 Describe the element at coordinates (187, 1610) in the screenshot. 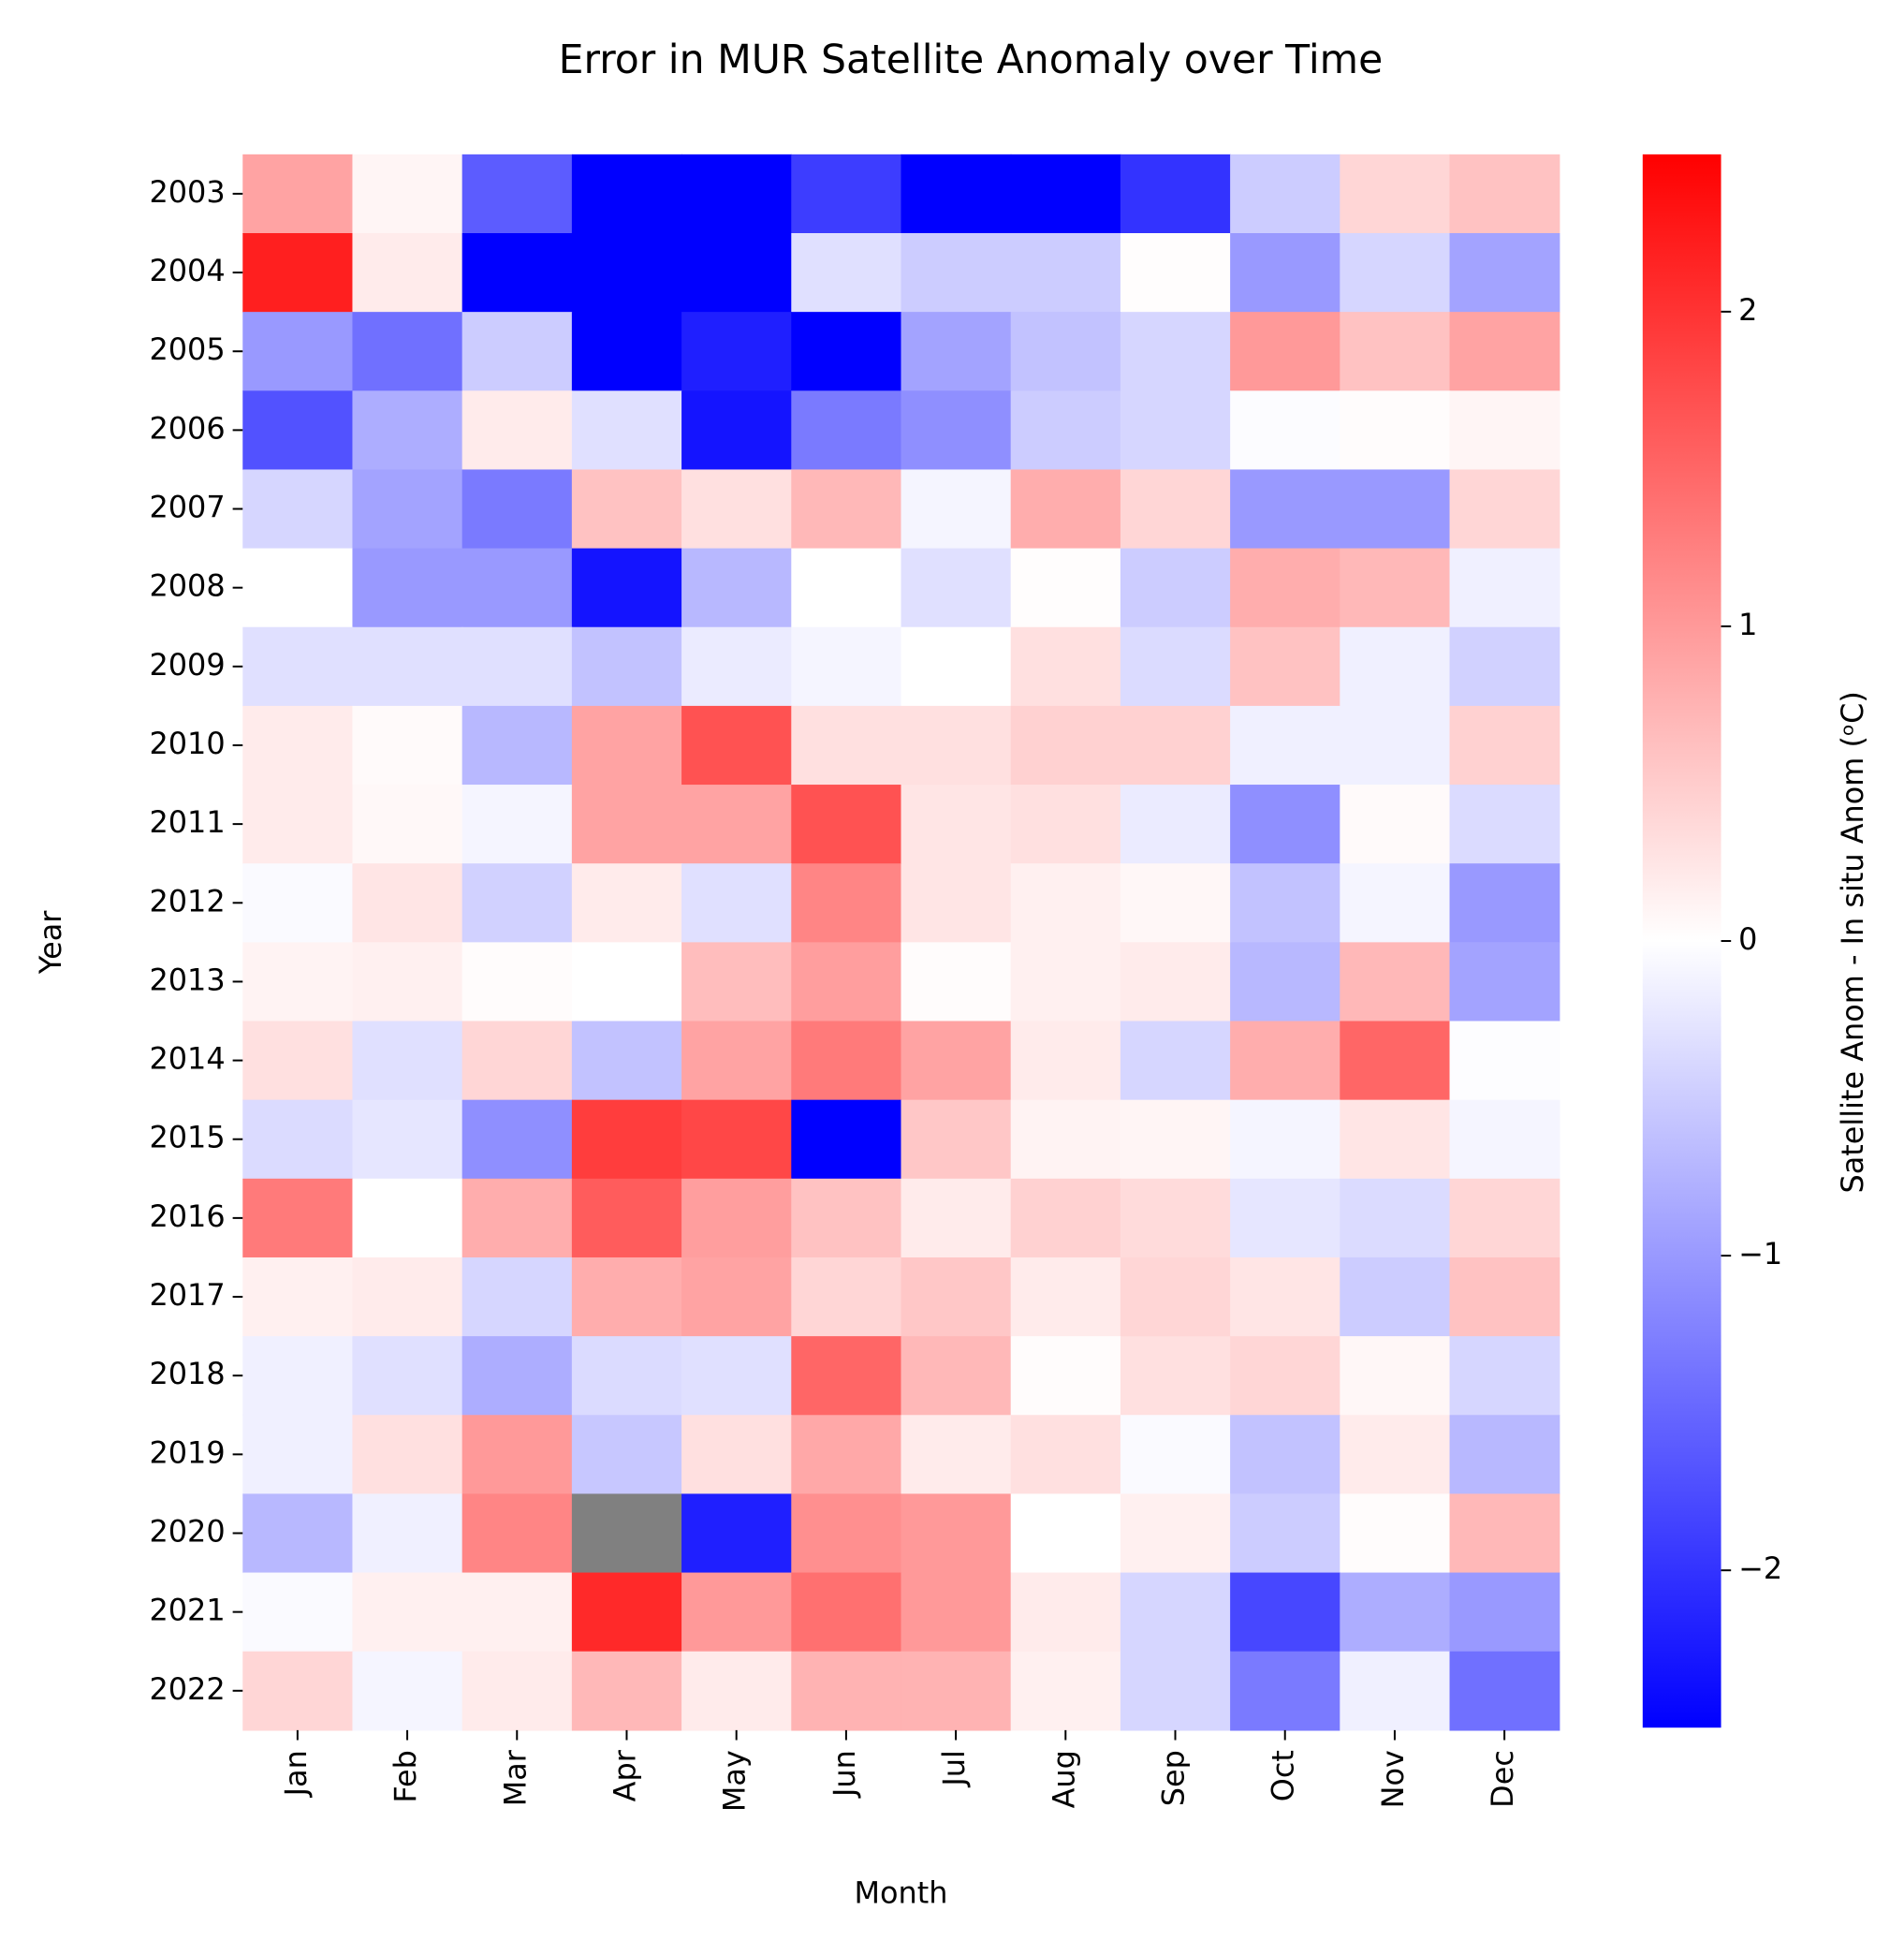

I see `y-tick-label: 2021` at that location.